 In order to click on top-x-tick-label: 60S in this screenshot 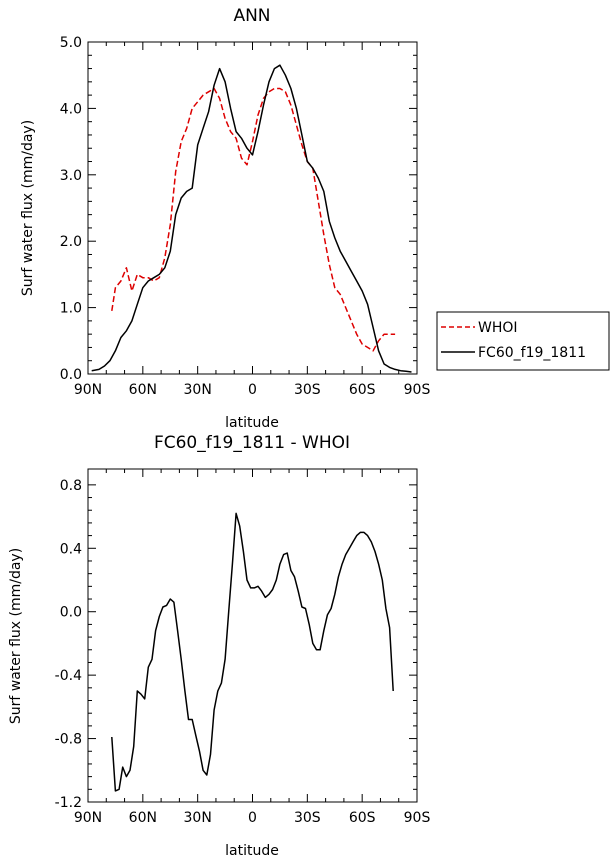, I will do `click(362, 390)`.